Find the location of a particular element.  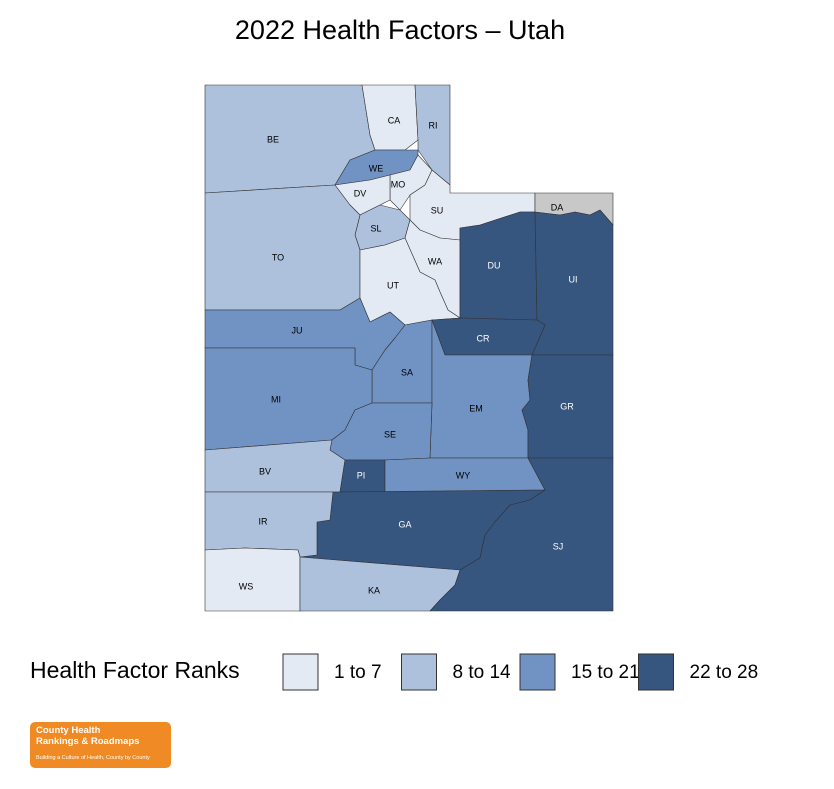

county-label: WE is located at coordinates (376, 168).